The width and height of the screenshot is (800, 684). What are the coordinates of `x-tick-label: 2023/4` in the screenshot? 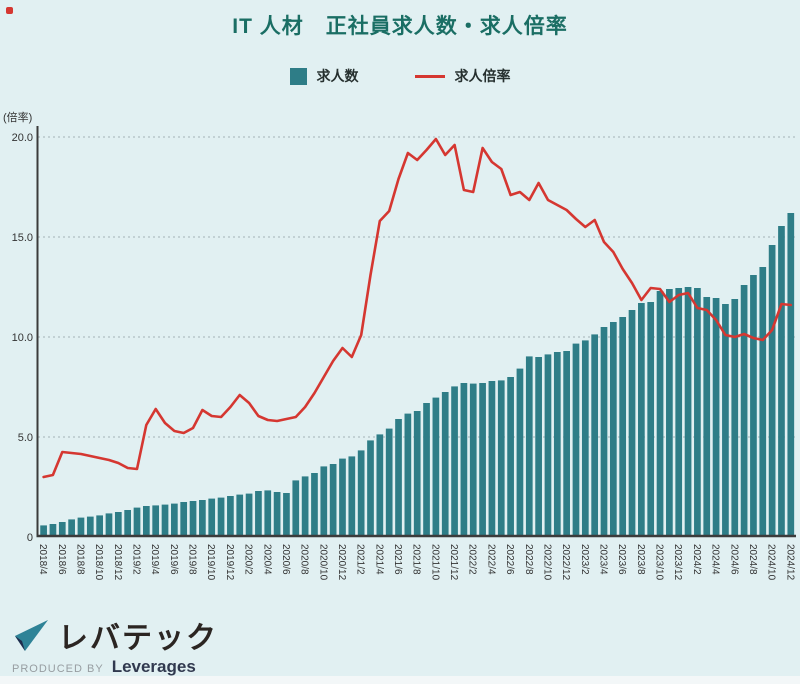 It's located at (603, 559).